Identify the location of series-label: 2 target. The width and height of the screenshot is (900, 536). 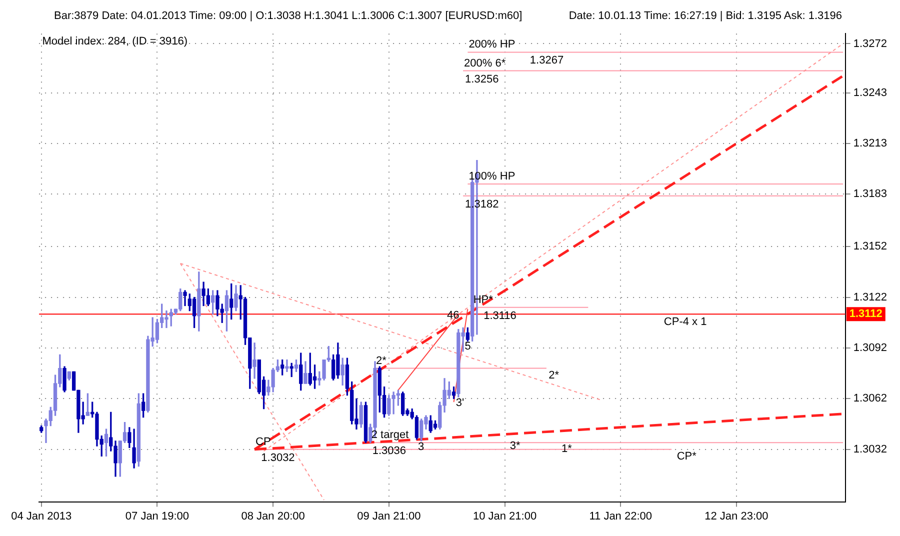
(390, 435).